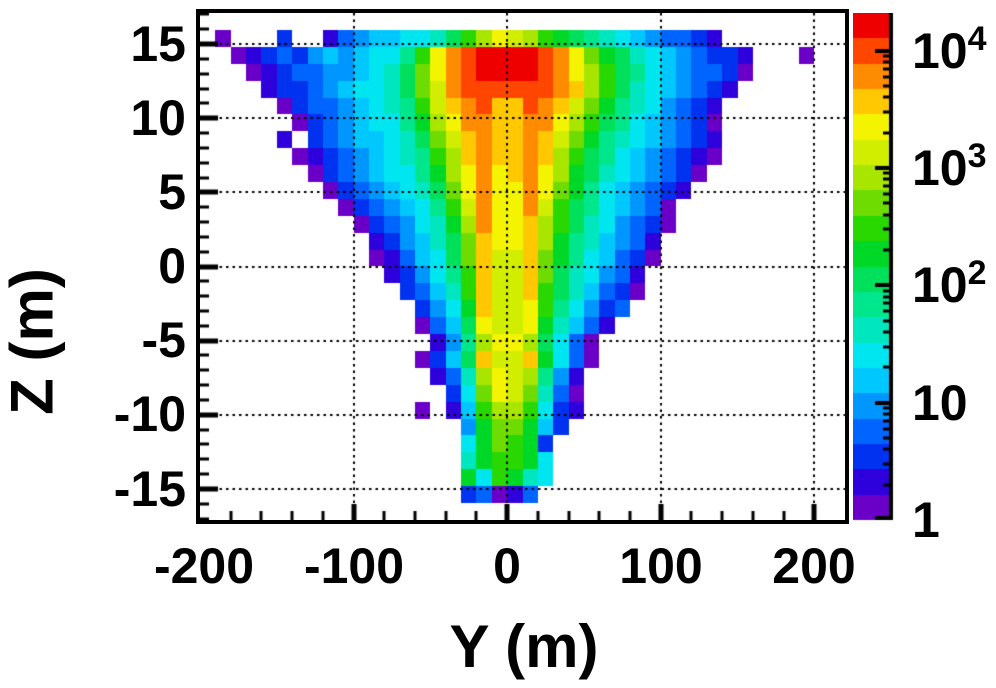 Image resolution: width=996 pixels, height=688 pixels. What do you see at coordinates (949, 49) in the screenshot?
I see `colorbar-tick-label: 10⁴` at bounding box center [949, 49].